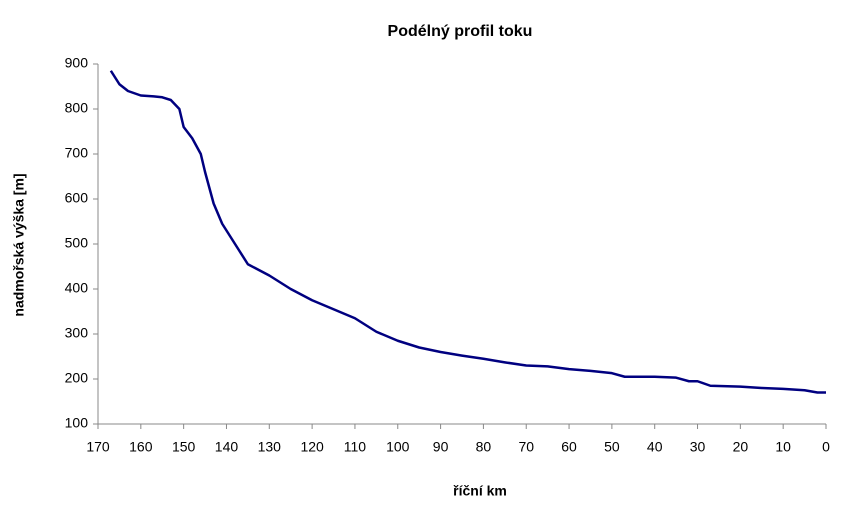 The height and width of the screenshot is (509, 867). What do you see at coordinates (655, 447) in the screenshot?
I see `x-tick-label: 40` at bounding box center [655, 447].